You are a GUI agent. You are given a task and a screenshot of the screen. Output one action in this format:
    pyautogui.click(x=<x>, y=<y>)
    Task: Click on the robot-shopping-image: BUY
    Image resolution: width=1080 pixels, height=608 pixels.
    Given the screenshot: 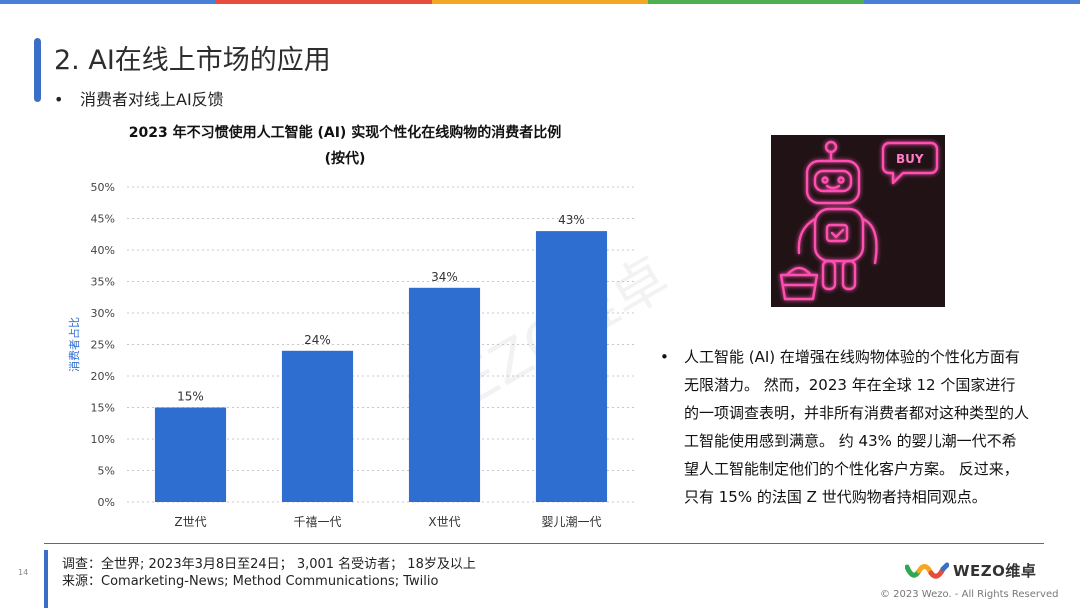 What is the action you would take?
    pyautogui.click(x=858, y=221)
    